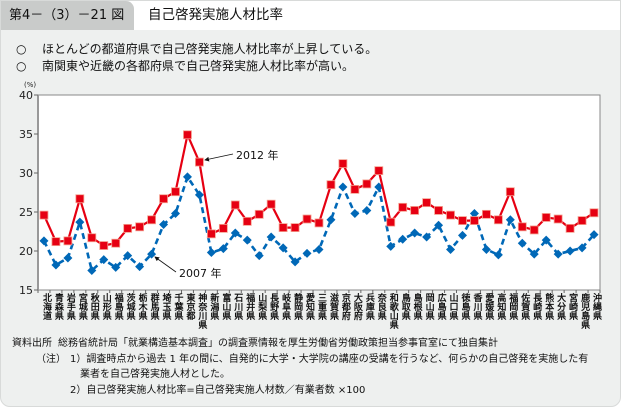 The image size is (621, 408). Describe the element at coordinates (153, 306) in the screenshot. I see `x-tick-label: 群馬県` at that location.